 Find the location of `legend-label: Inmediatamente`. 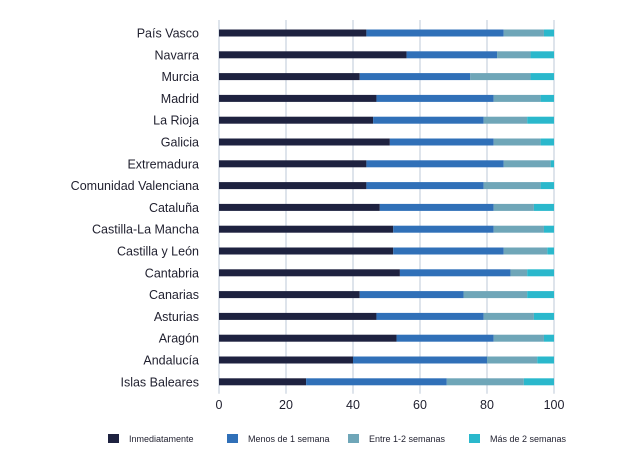

legend-label: Inmediatamente is located at coordinates (161, 439).